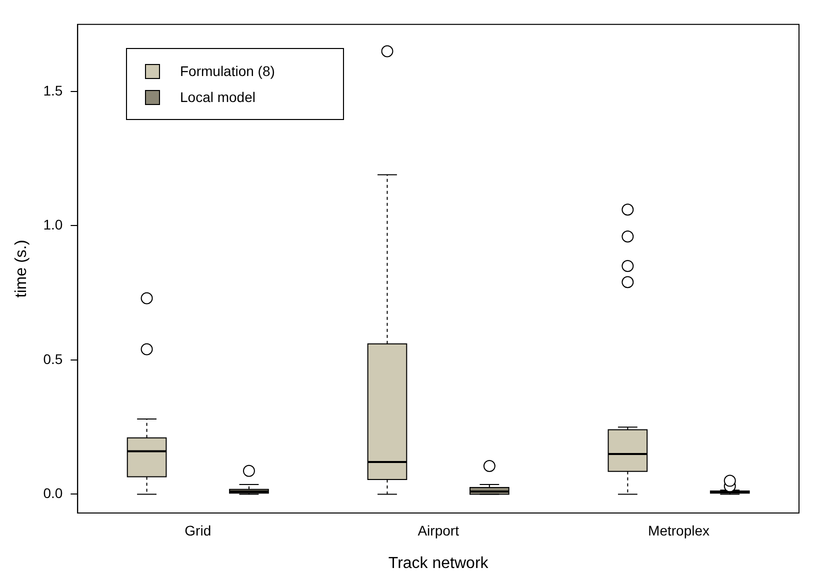 This screenshot has height=585, width=817. I want to click on legend-label: Local model, so click(218, 97).